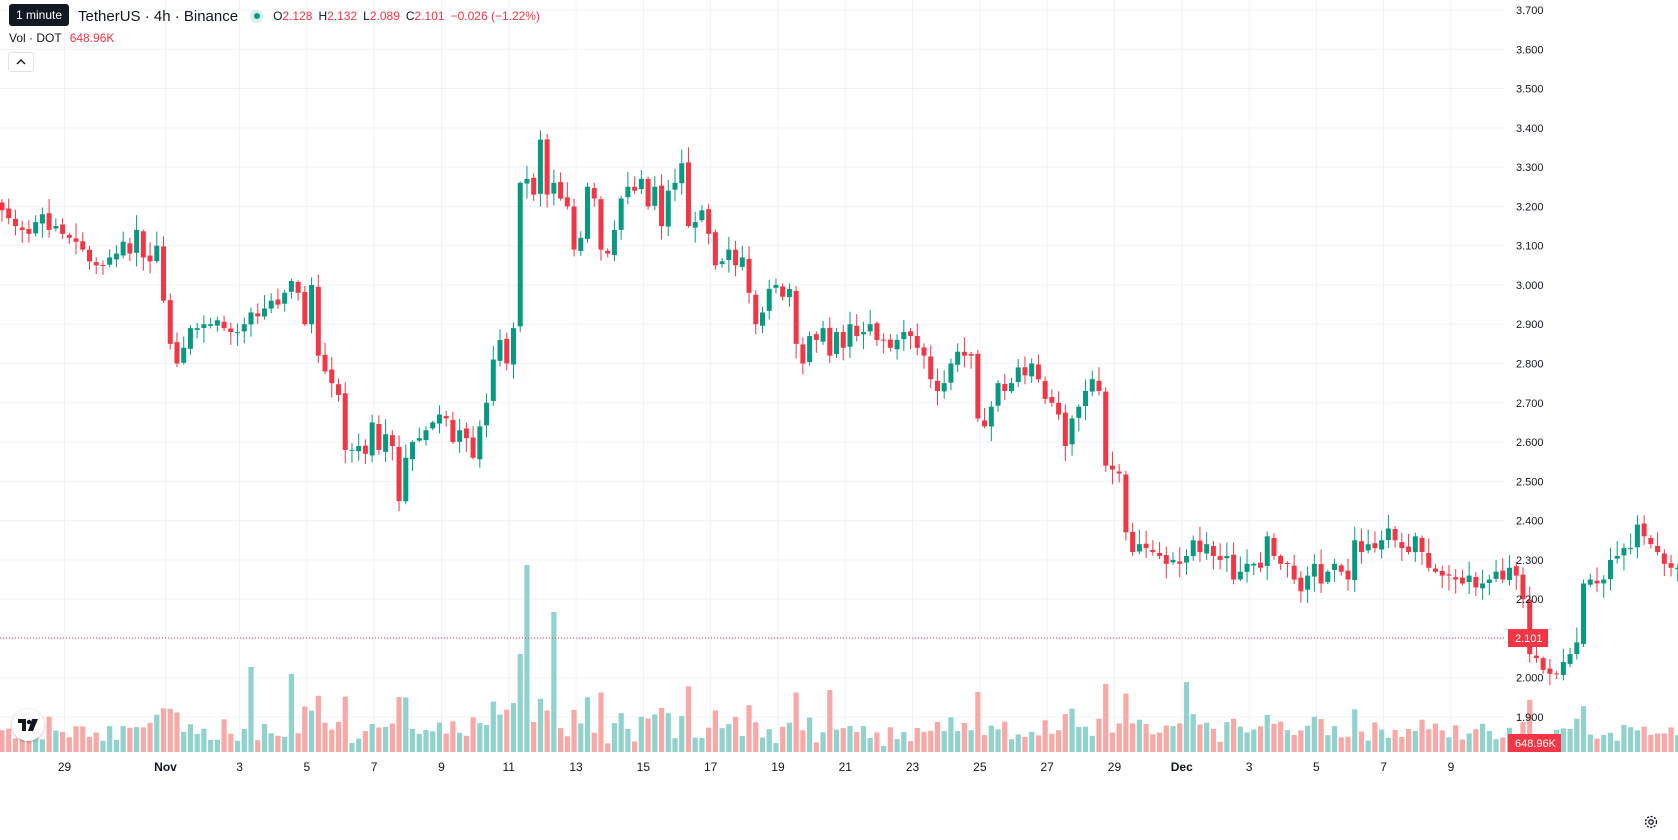  Describe the element at coordinates (1530, 207) in the screenshot. I see `price-tick-label: 3.200` at that location.